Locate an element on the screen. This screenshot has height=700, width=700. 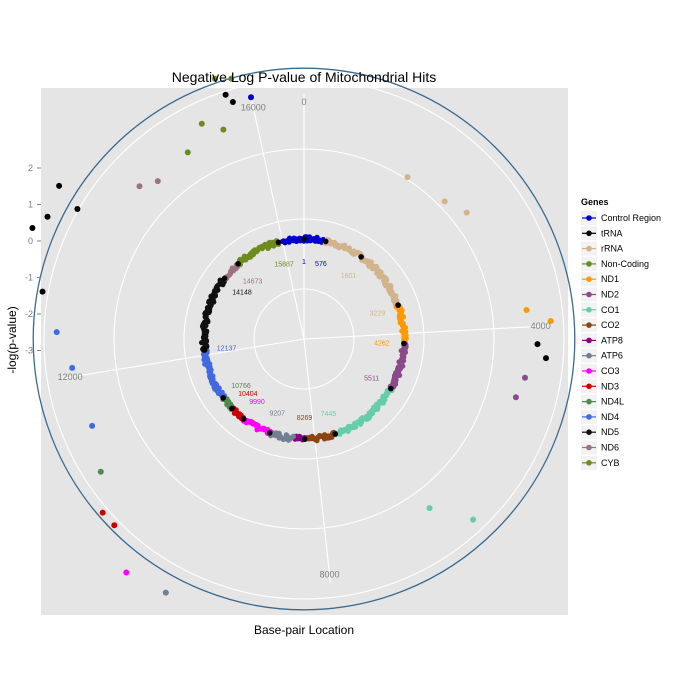
position-label: 8269 is located at coordinates (305, 418).